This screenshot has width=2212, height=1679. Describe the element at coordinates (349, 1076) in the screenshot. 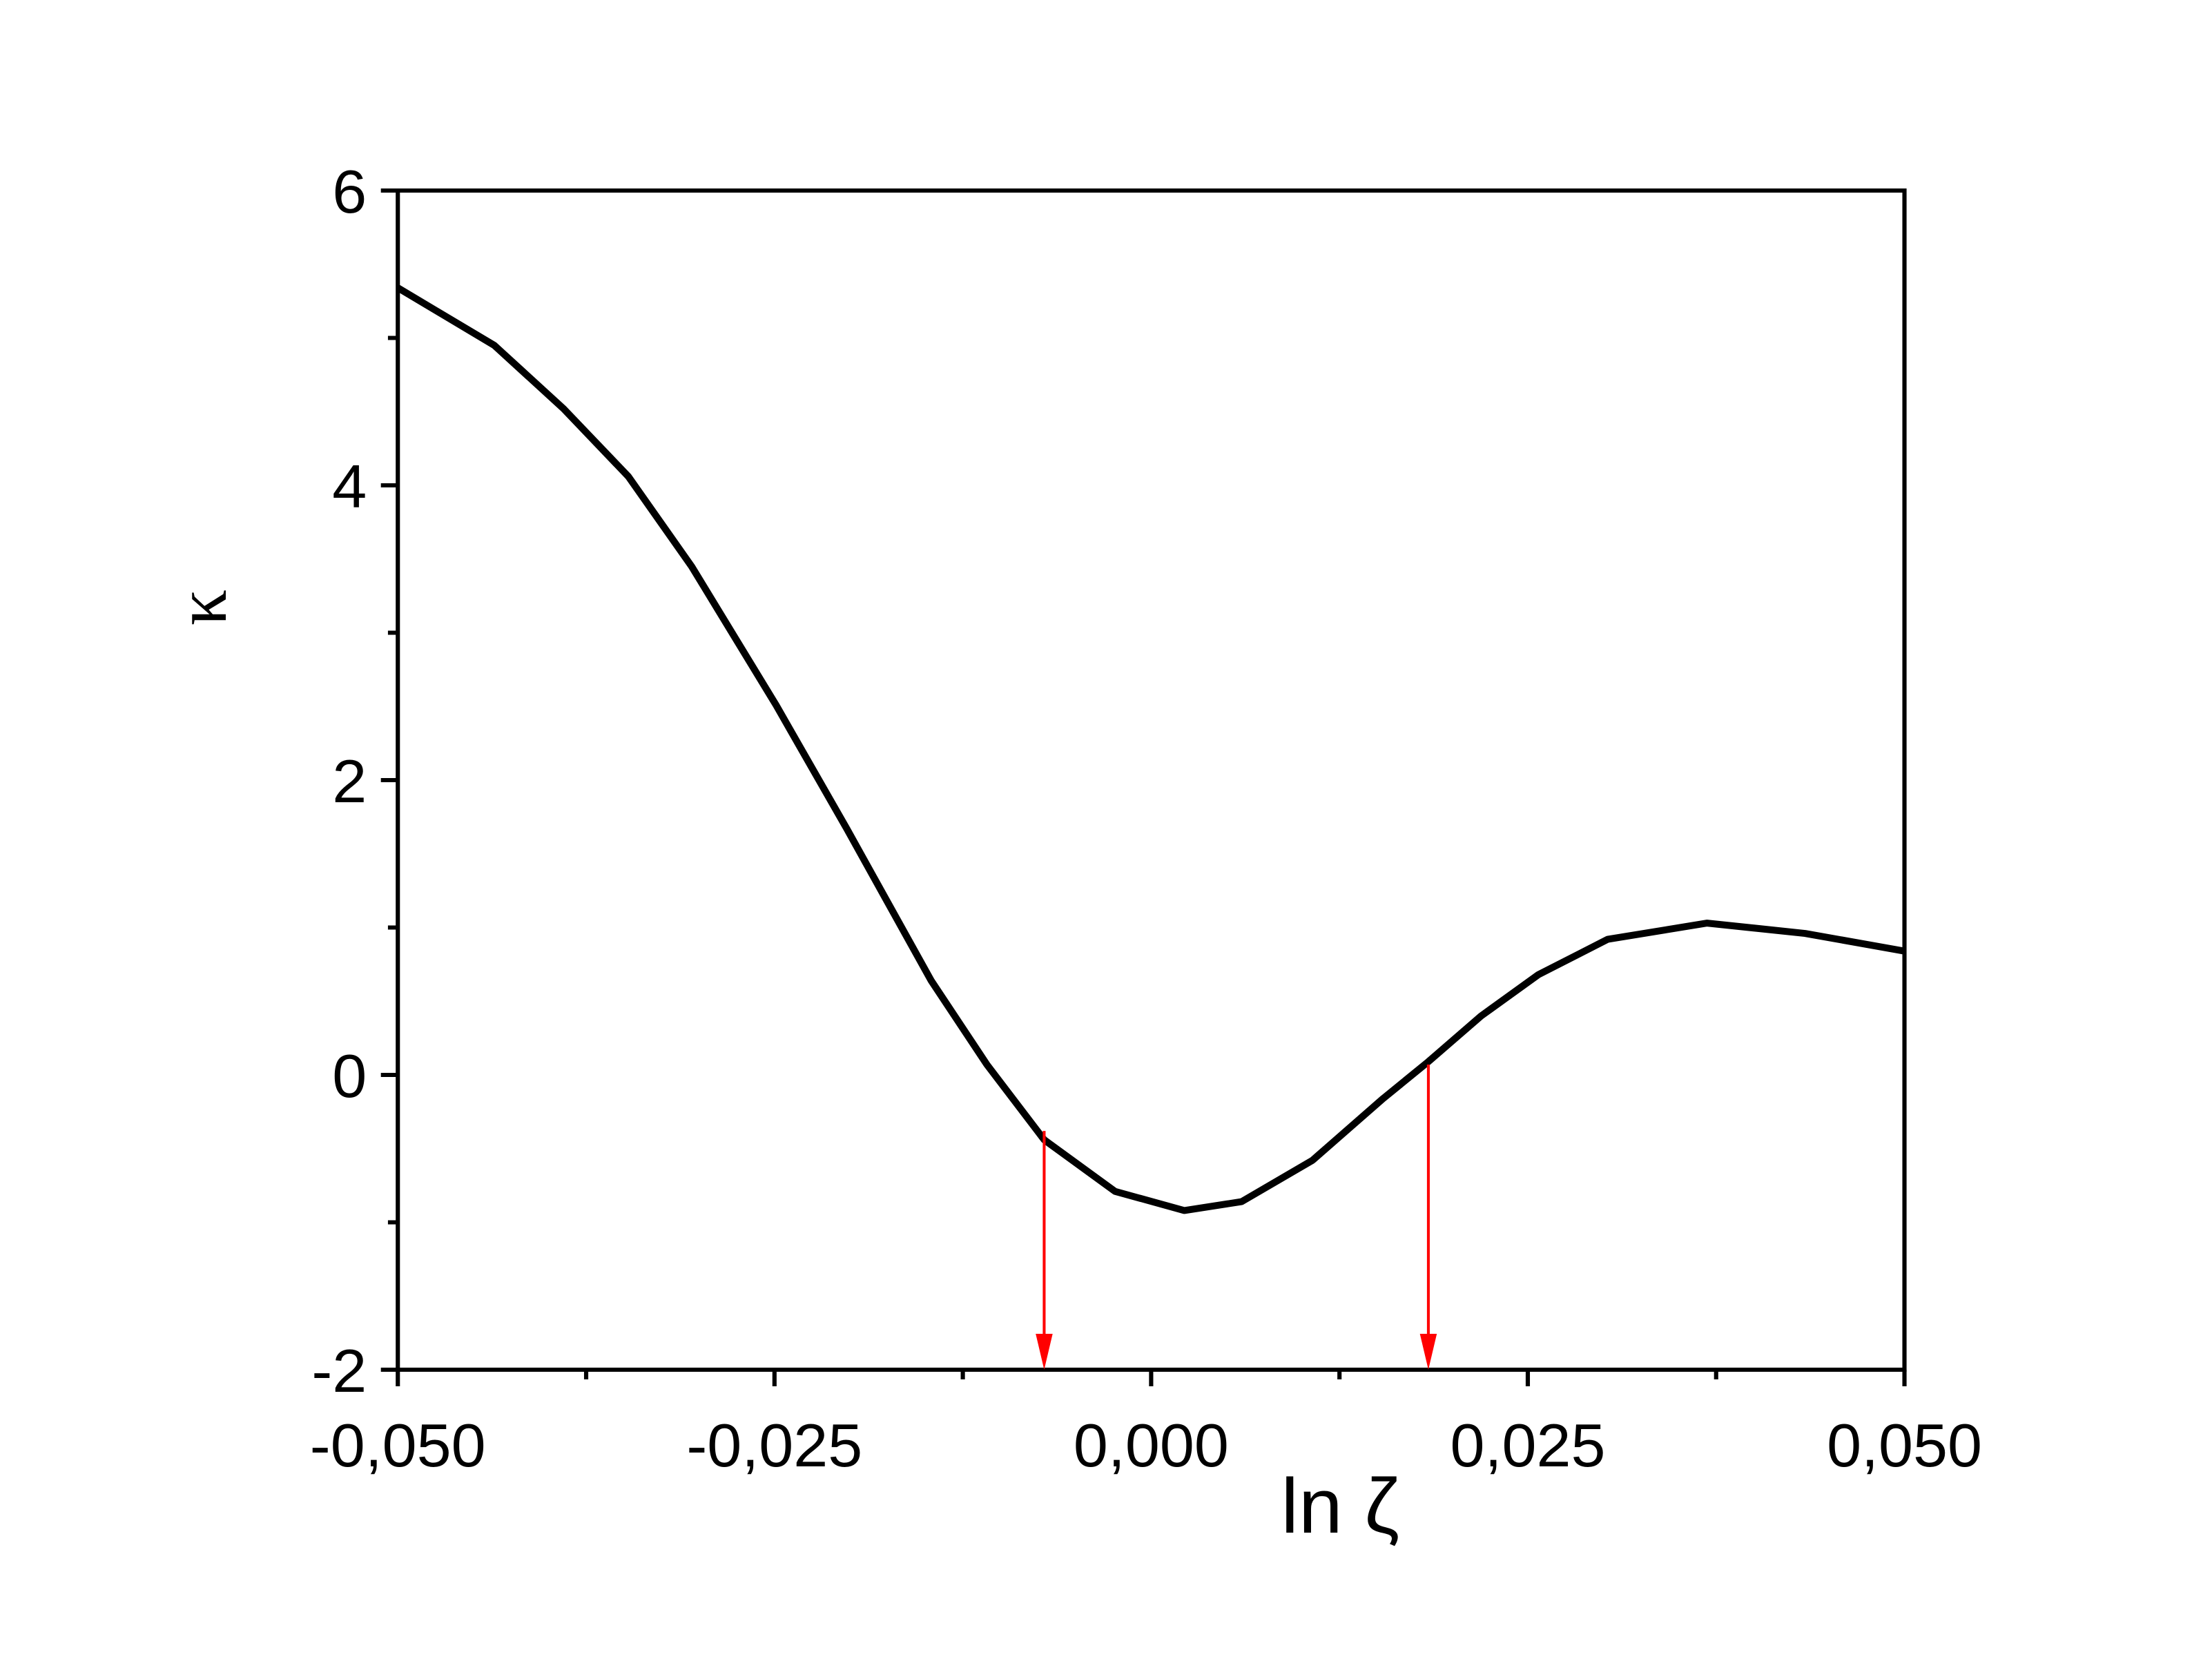

I see `y-tick-label: 0` at that location.